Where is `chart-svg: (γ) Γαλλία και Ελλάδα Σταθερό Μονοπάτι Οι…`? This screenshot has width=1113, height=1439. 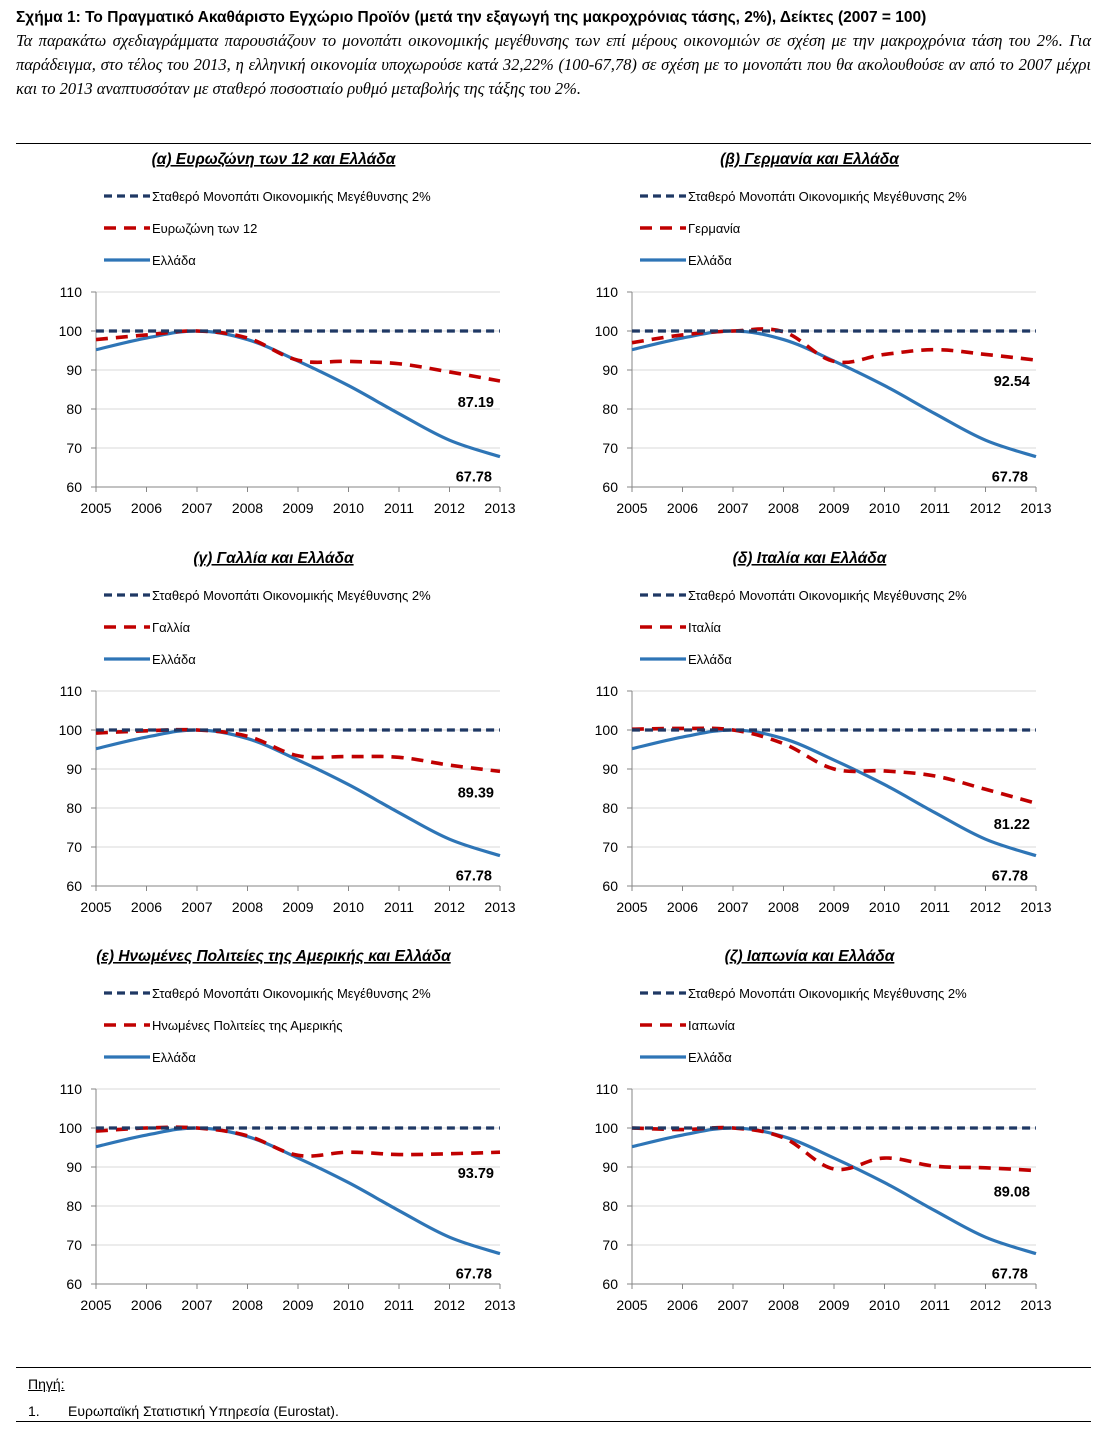
chart-svg: (γ) Γαλλία και Ελλάδα Σταθερό Μονοπάτι Οι… is located at coordinates (287, 732).